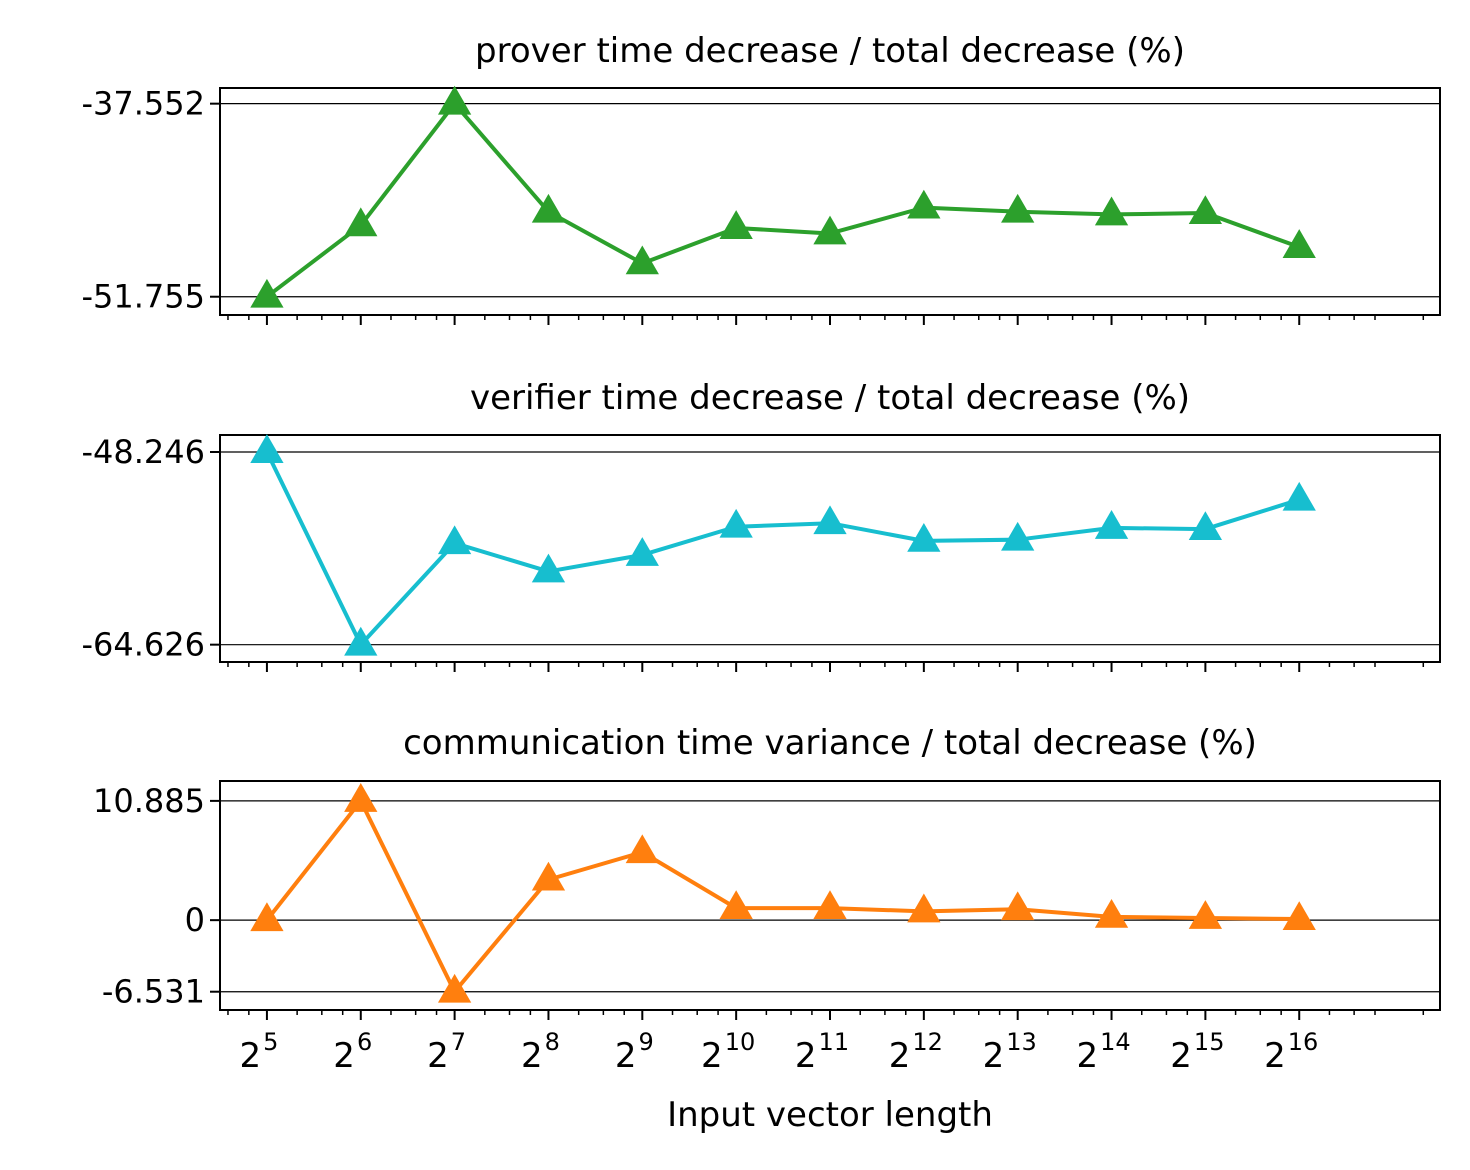 The image size is (1470, 1170). I want to click on ytick-label-3-3: 10.885, so click(149, 801).